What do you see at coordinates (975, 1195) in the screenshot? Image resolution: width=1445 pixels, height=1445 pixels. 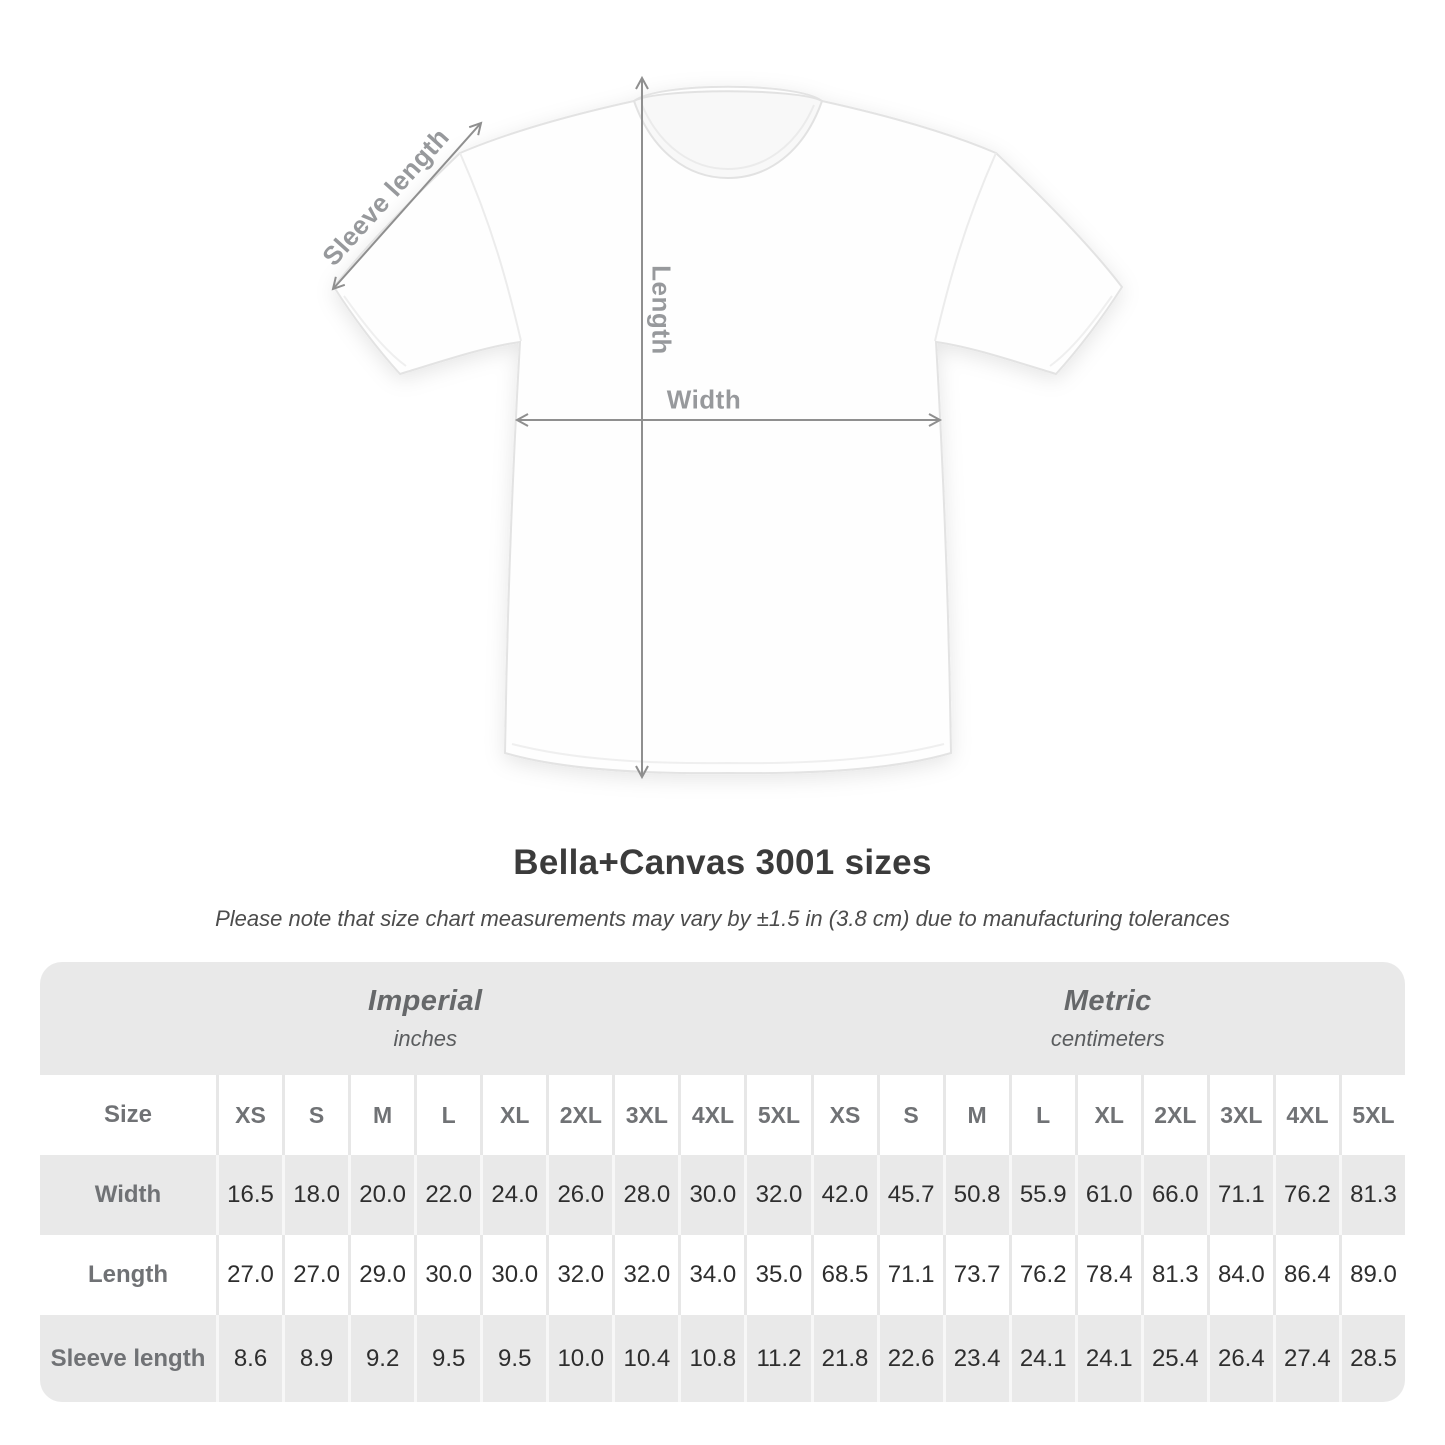 I see `width-value: 50.8` at bounding box center [975, 1195].